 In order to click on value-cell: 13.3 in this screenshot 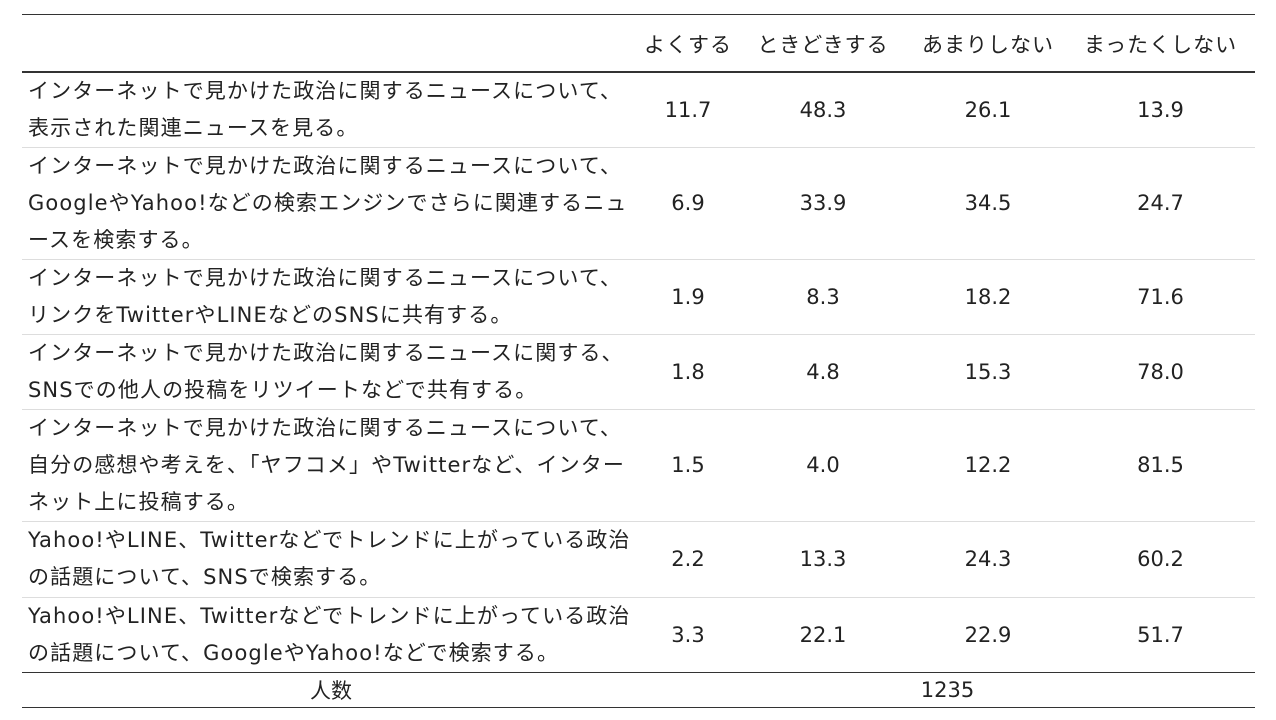, I will do `click(823, 559)`.